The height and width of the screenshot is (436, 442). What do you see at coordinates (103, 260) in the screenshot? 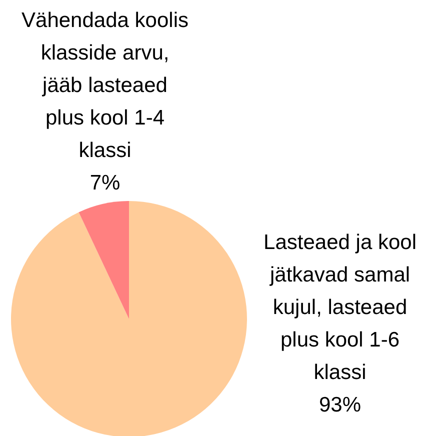
I see `pie-slice` at bounding box center [103, 260].